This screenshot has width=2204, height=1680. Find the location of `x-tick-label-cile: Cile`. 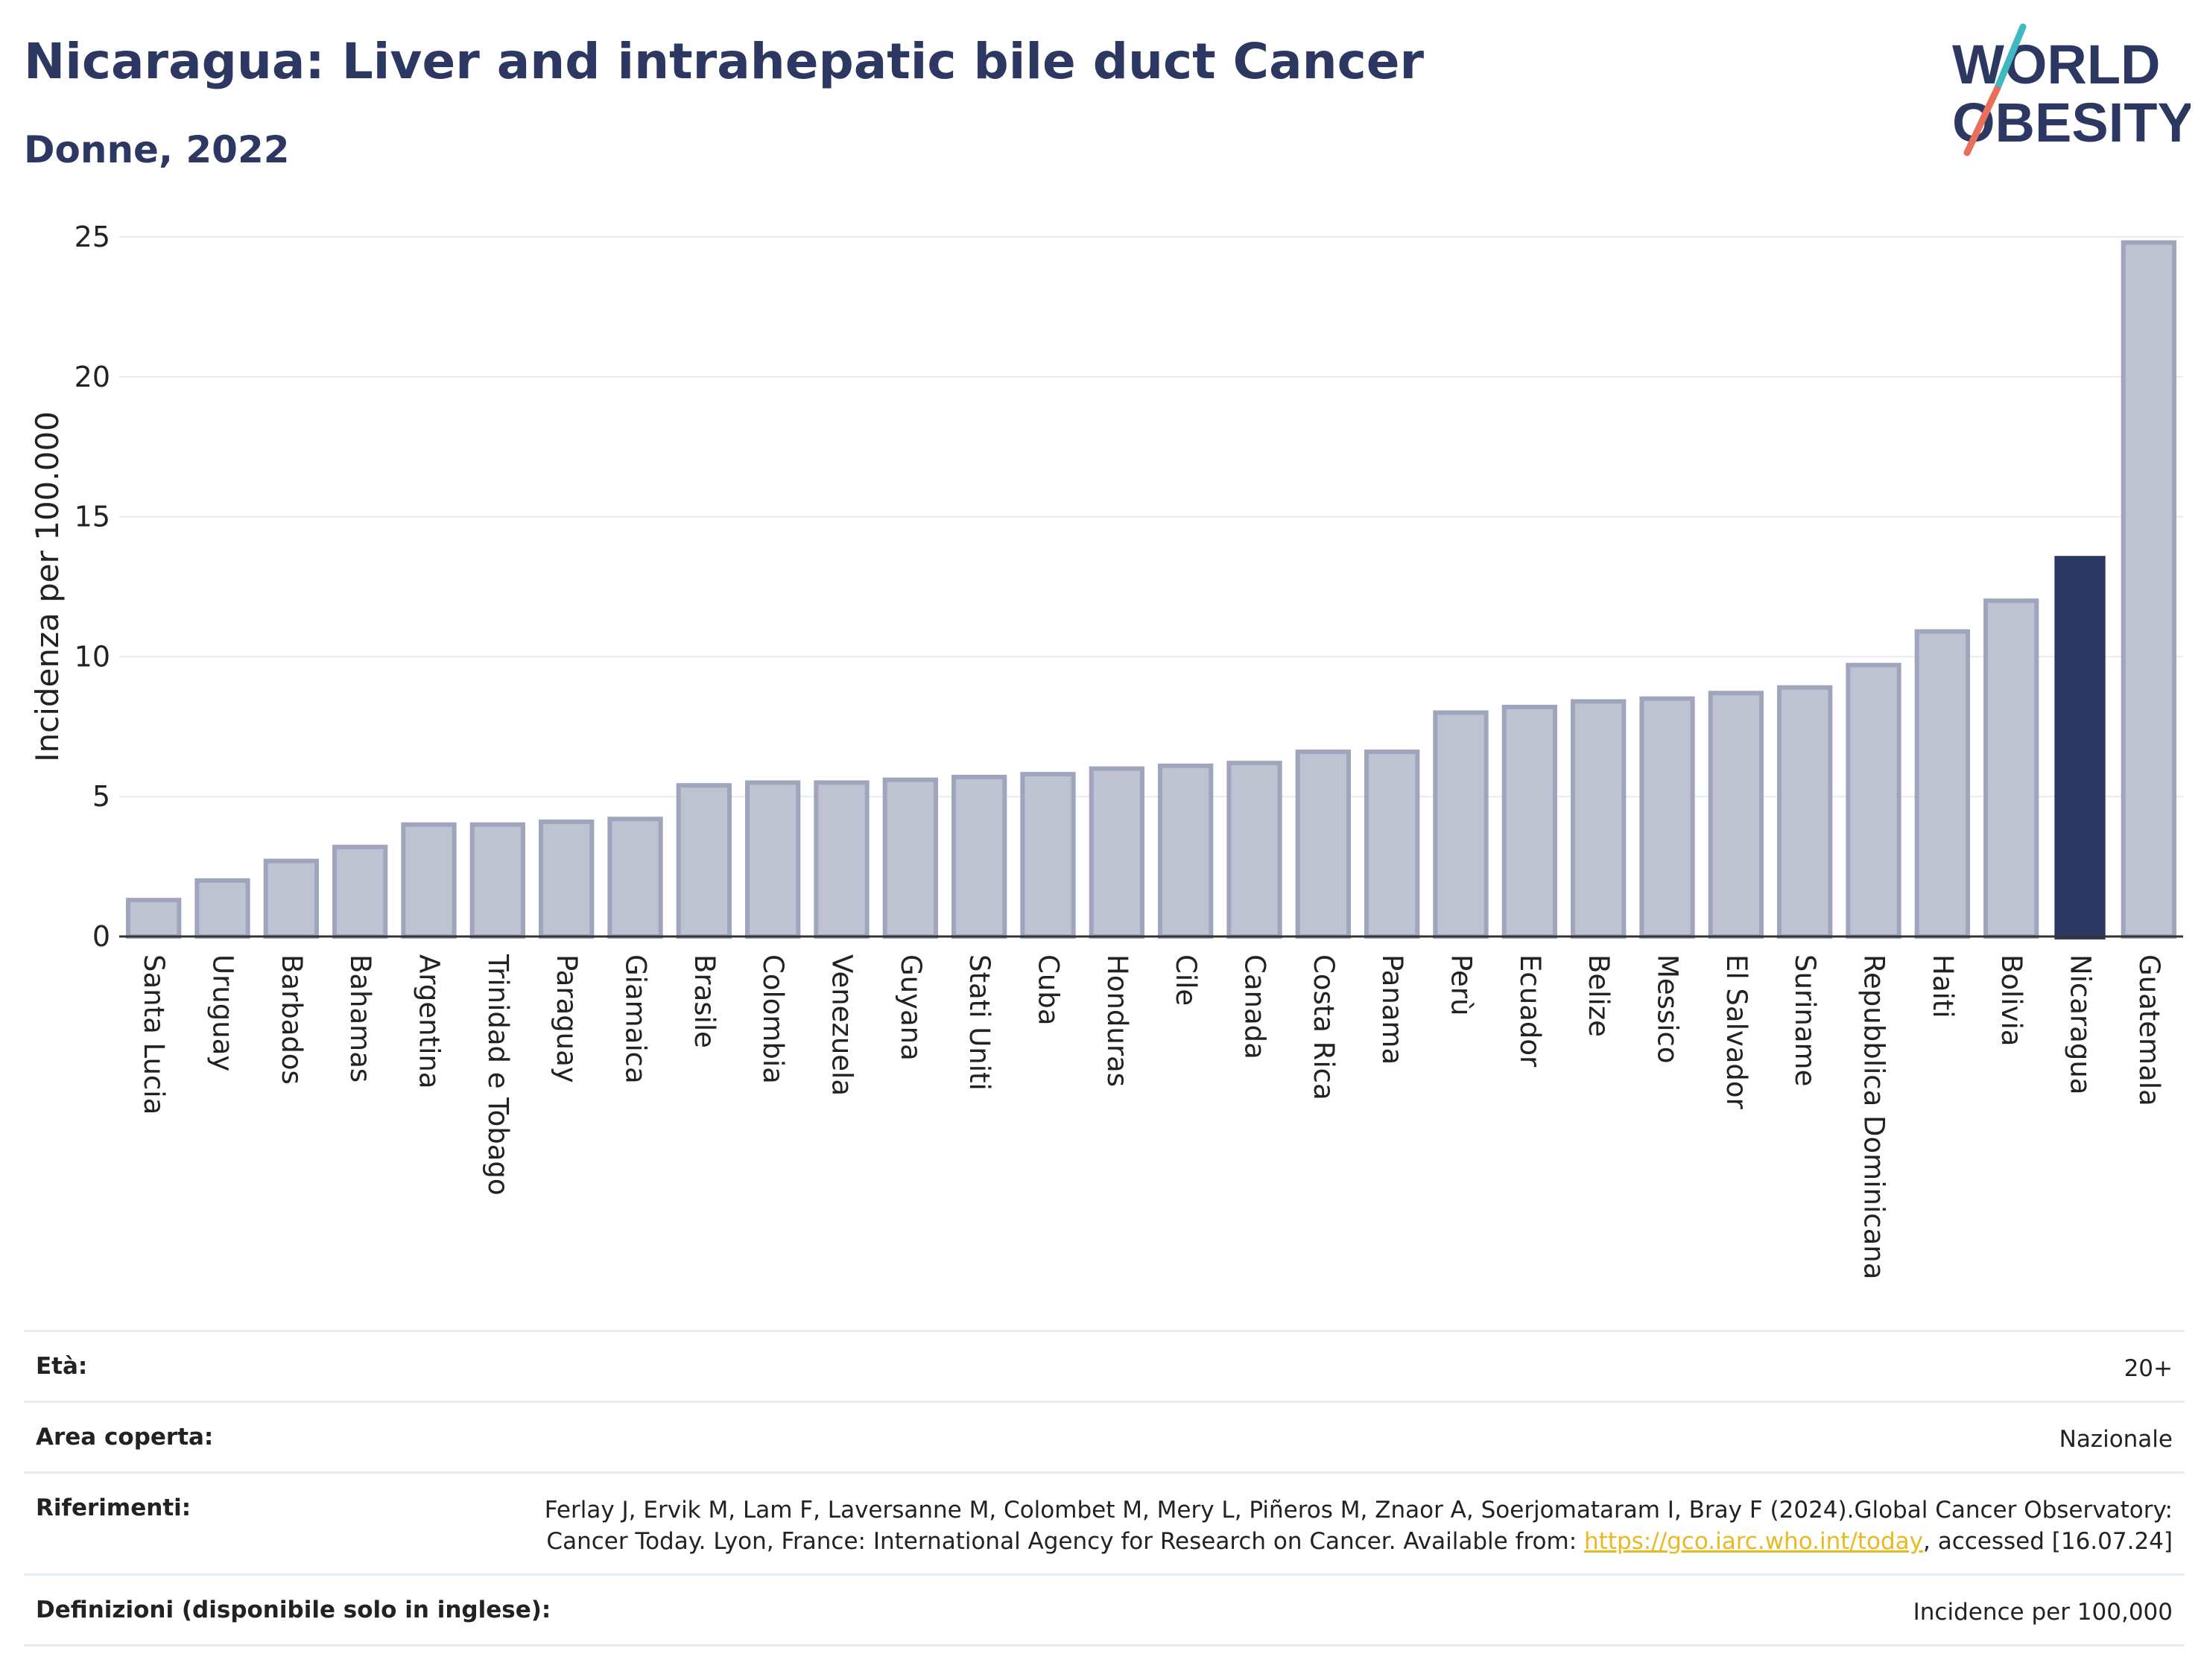

x-tick-label-cile: Cile is located at coordinates (1186, 980).